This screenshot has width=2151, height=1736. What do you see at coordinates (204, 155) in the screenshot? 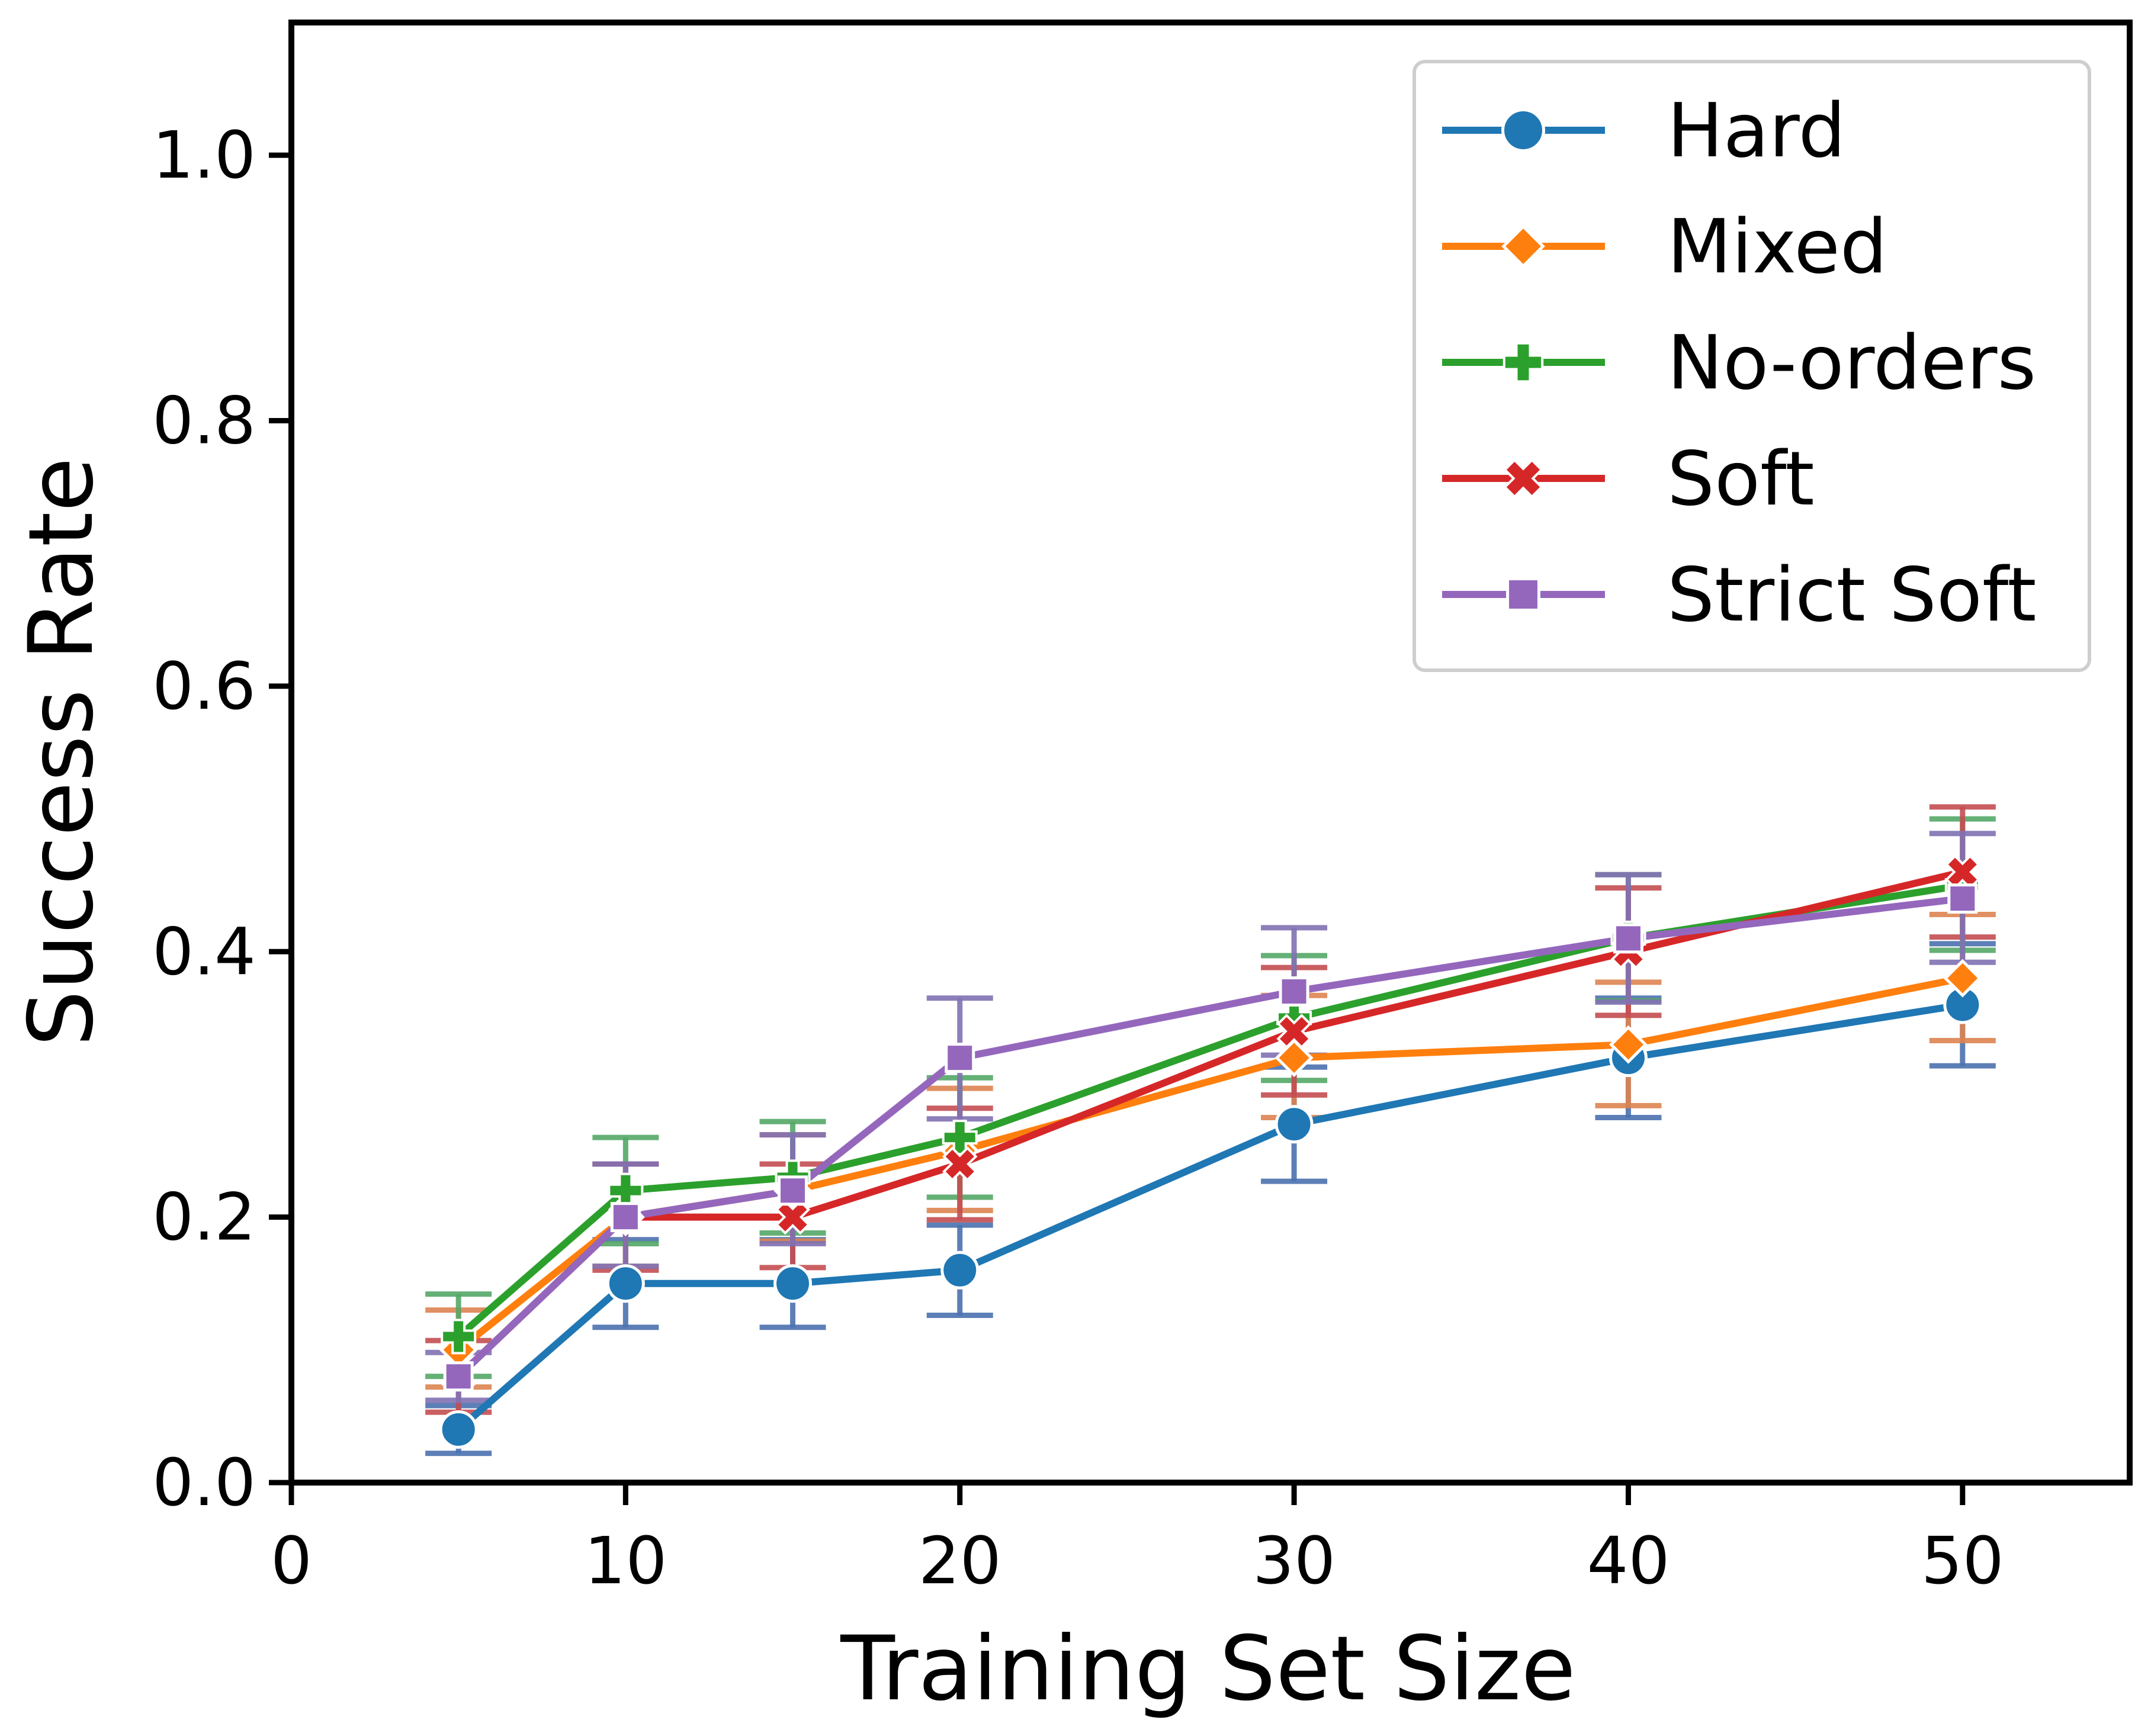
I see `y-tick-label-5: 1.0` at bounding box center [204, 155].